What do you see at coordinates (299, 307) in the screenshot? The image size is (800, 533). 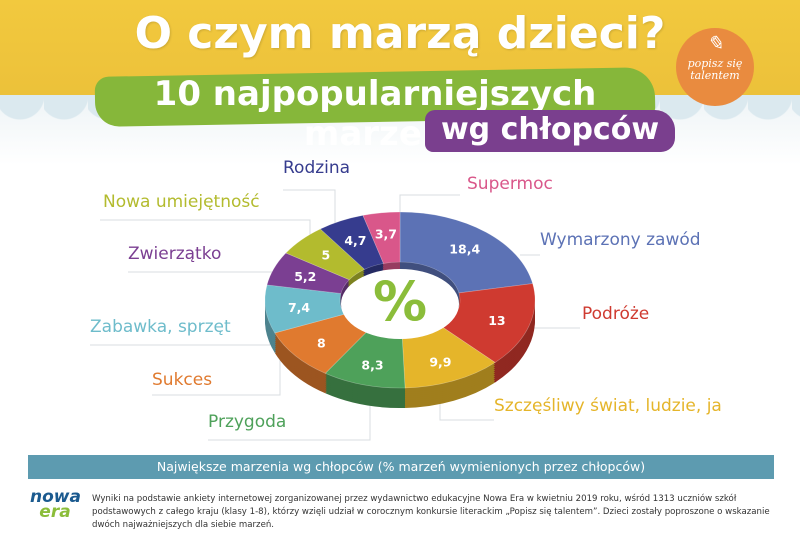 I see `data-label: 7,4` at bounding box center [299, 307].